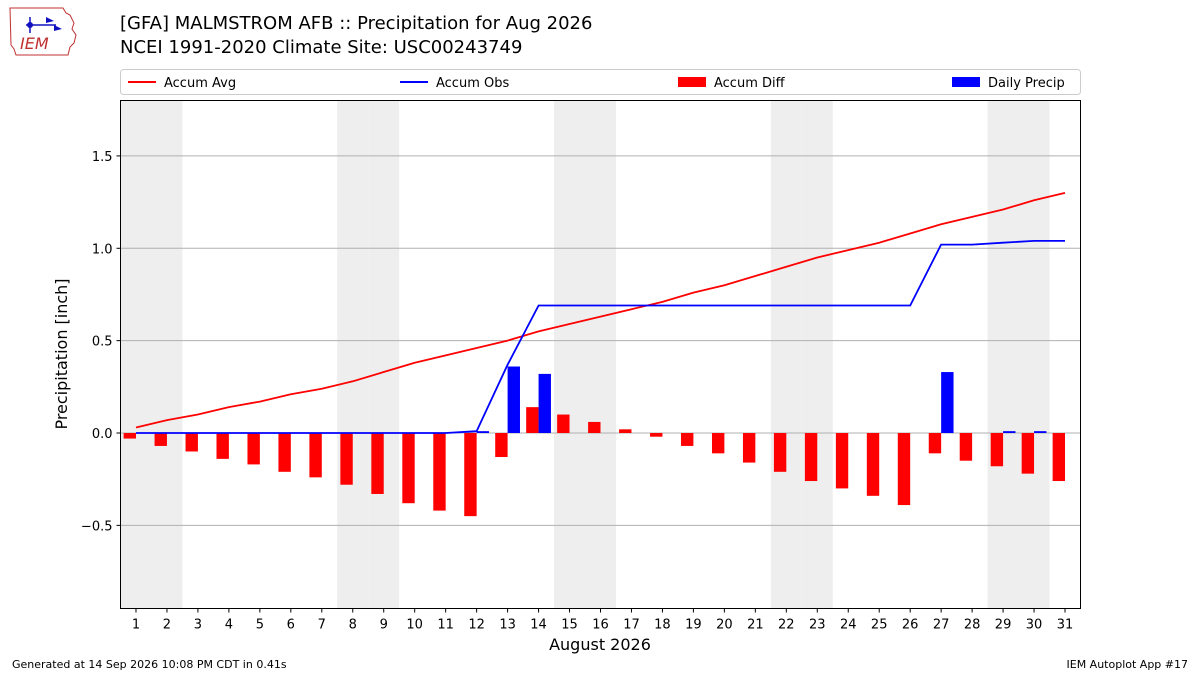 The height and width of the screenshot is (675, 1200). I want to click on x-tick-label: 7, so click(322, 625).